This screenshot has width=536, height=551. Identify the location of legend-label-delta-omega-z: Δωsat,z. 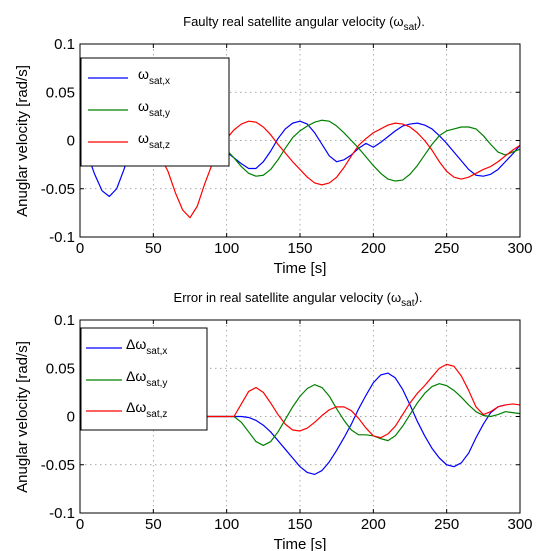
(146, 409).